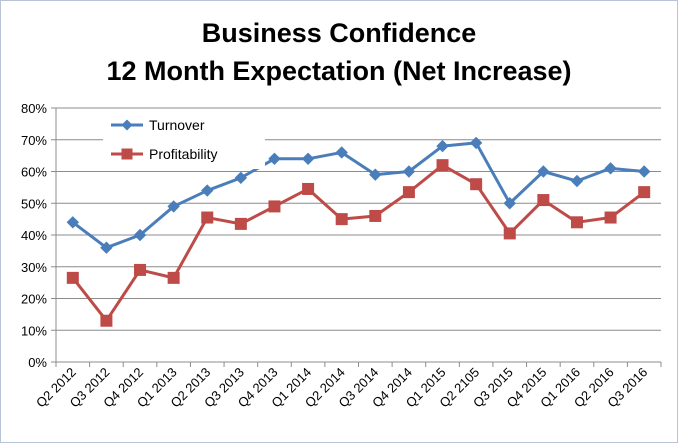 The width and height of the screenshot is (678, 443). I want to click on chart-subtitle: 12 Month Expectation (Net Increase), so click(339, 71).